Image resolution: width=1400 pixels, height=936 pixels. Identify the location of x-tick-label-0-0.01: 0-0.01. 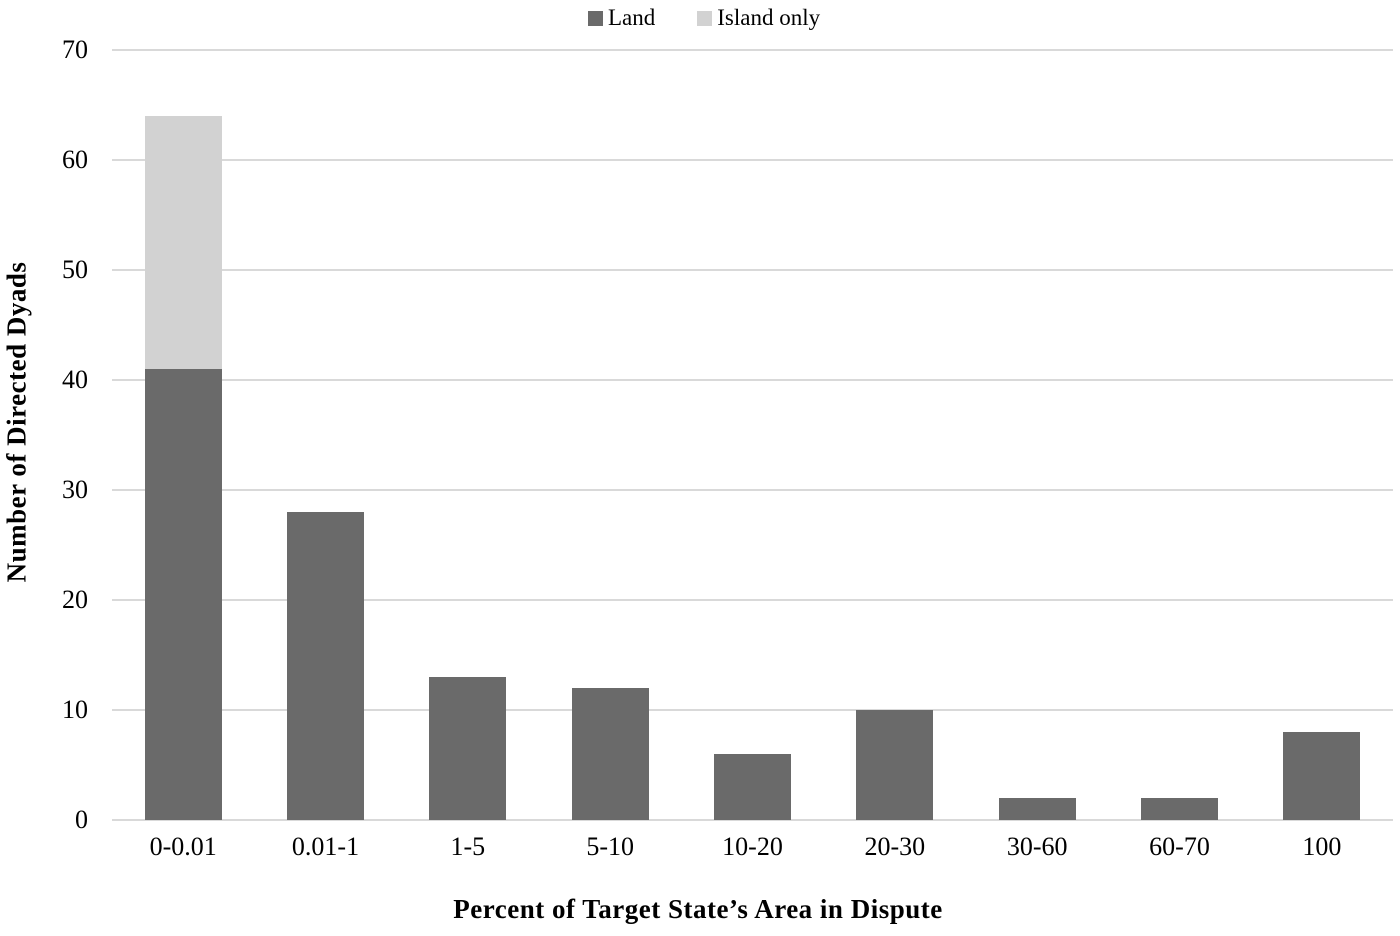
(183, 846).